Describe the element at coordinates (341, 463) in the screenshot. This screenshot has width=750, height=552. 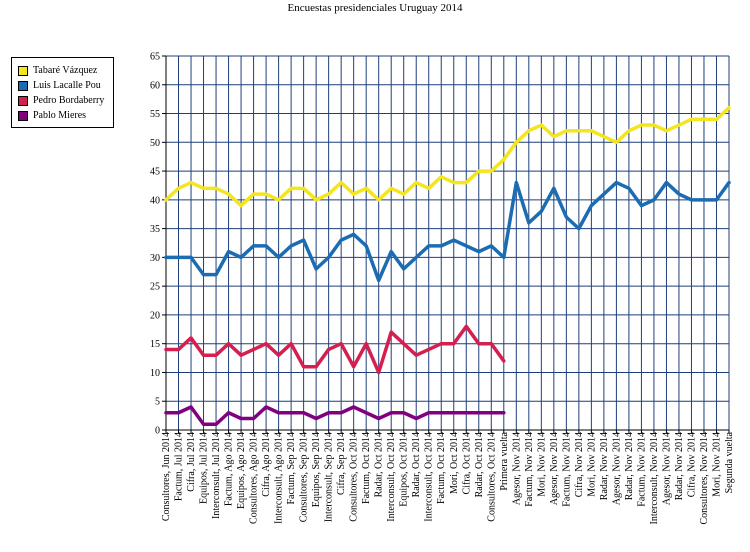
I see `x-tick-label: Cifra, Sep 2014` at that location.